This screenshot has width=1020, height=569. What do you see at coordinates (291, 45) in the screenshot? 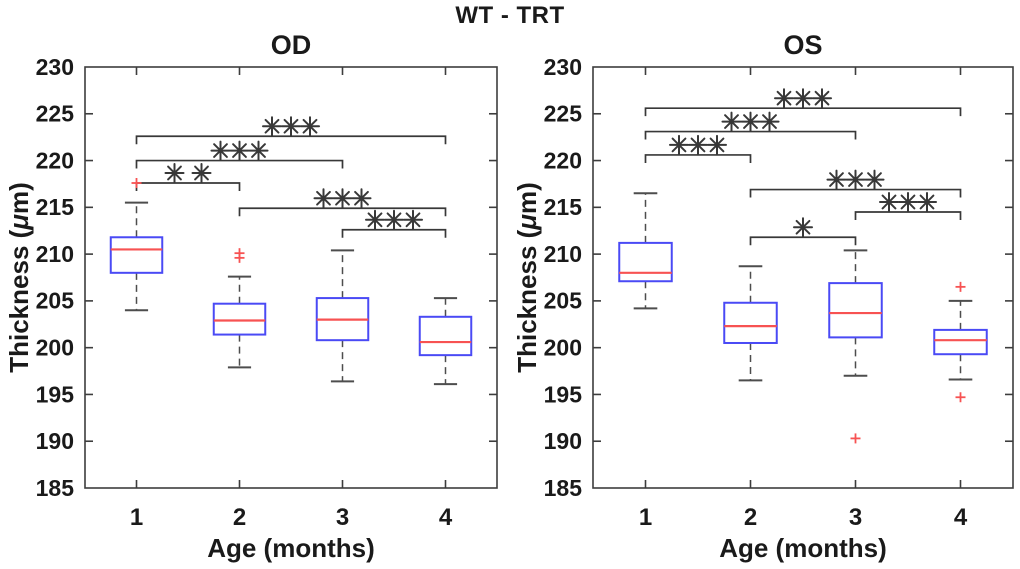
I see `subplot-title: OD` at bounding box center [291, 45].